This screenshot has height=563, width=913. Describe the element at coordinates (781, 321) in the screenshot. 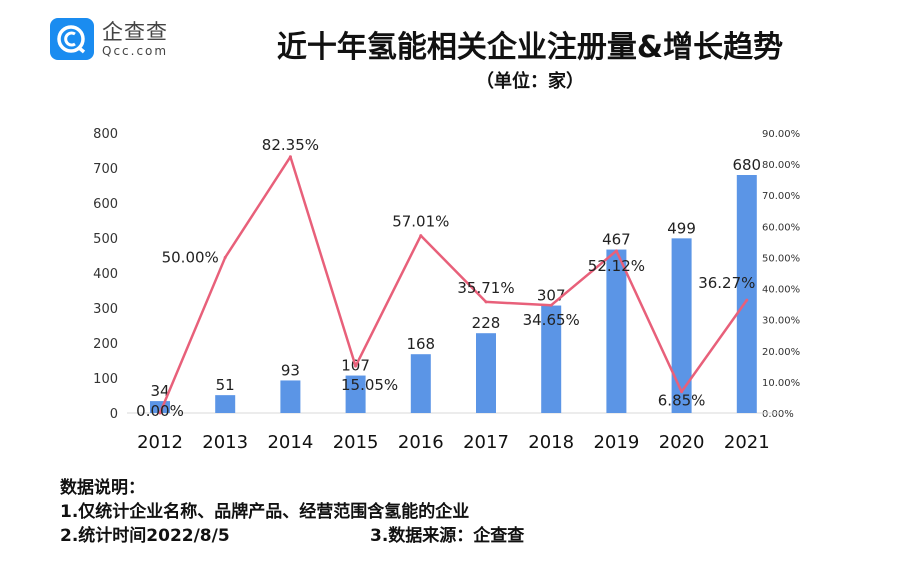

I see `right-axis-tick-label: 30.00%` at that location.